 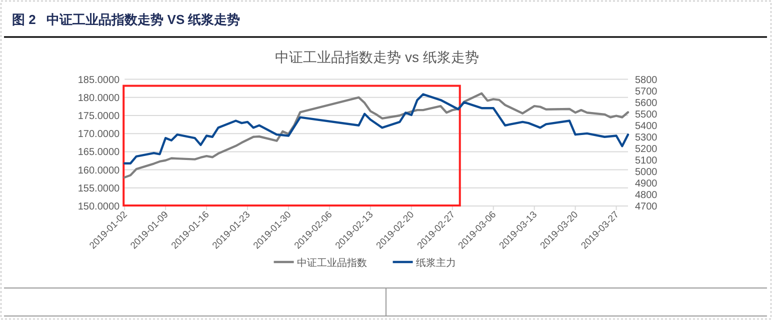 What do you see at coordinates (646, 103) in the screenshot?
I see `y2-tick-label: 5600` at bounding box center [646, 103].